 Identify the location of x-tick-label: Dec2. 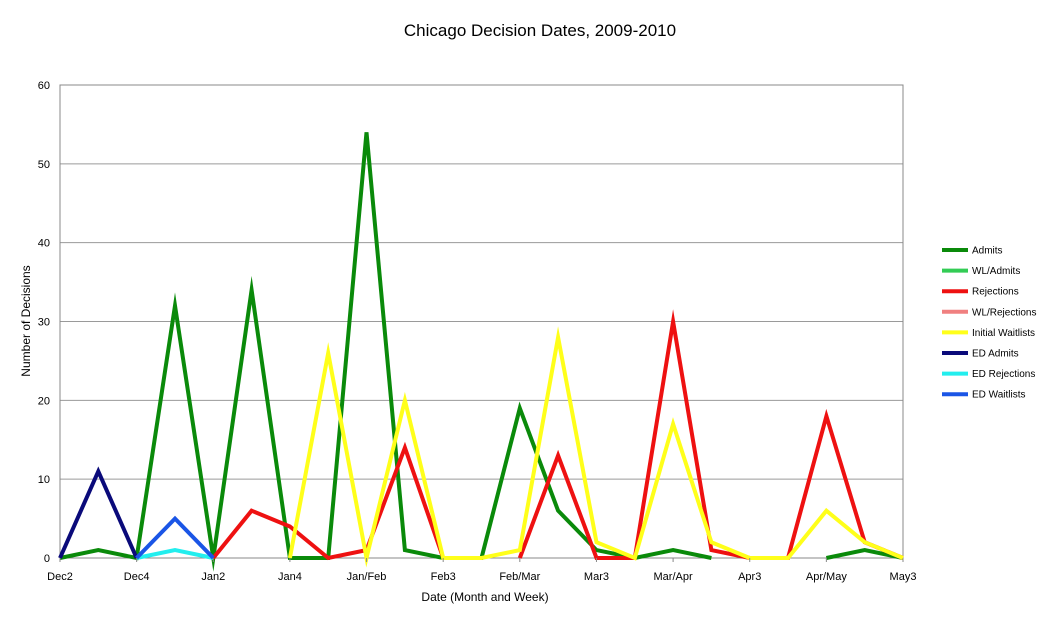
(60, 577).